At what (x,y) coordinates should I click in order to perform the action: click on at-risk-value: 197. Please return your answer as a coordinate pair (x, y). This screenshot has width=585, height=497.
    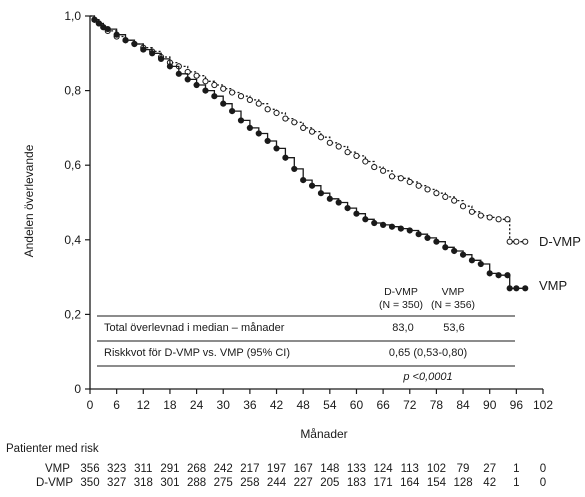
    Looking at the image, I should click on (276, 469).